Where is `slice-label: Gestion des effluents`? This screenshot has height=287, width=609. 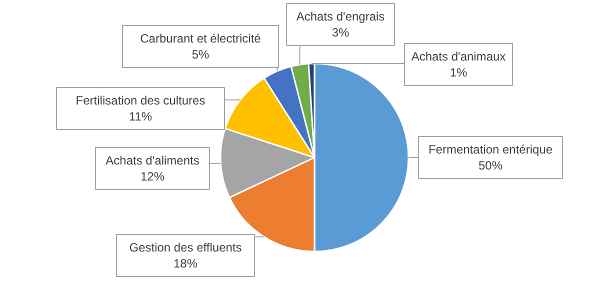 slice-label: Gestion des effluents is located at coordinates (185, 247).